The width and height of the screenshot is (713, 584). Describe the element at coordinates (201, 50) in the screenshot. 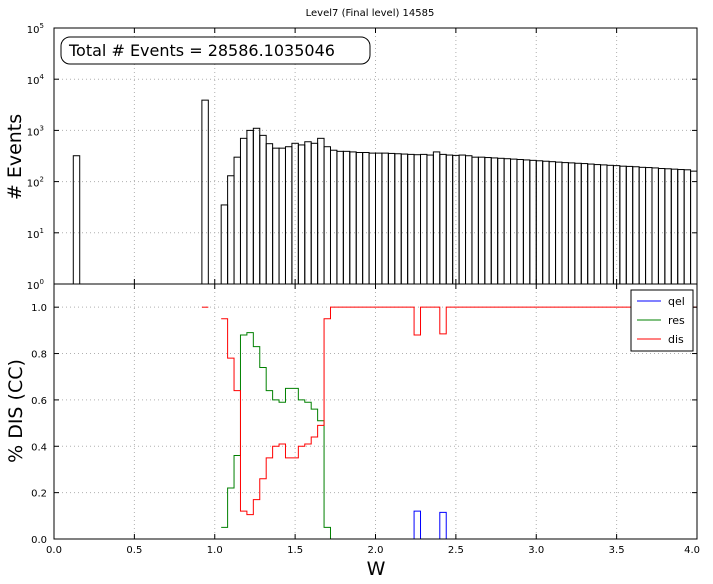

I see `total-events-annotation: Total # Events = 28586.1035046` at that location.